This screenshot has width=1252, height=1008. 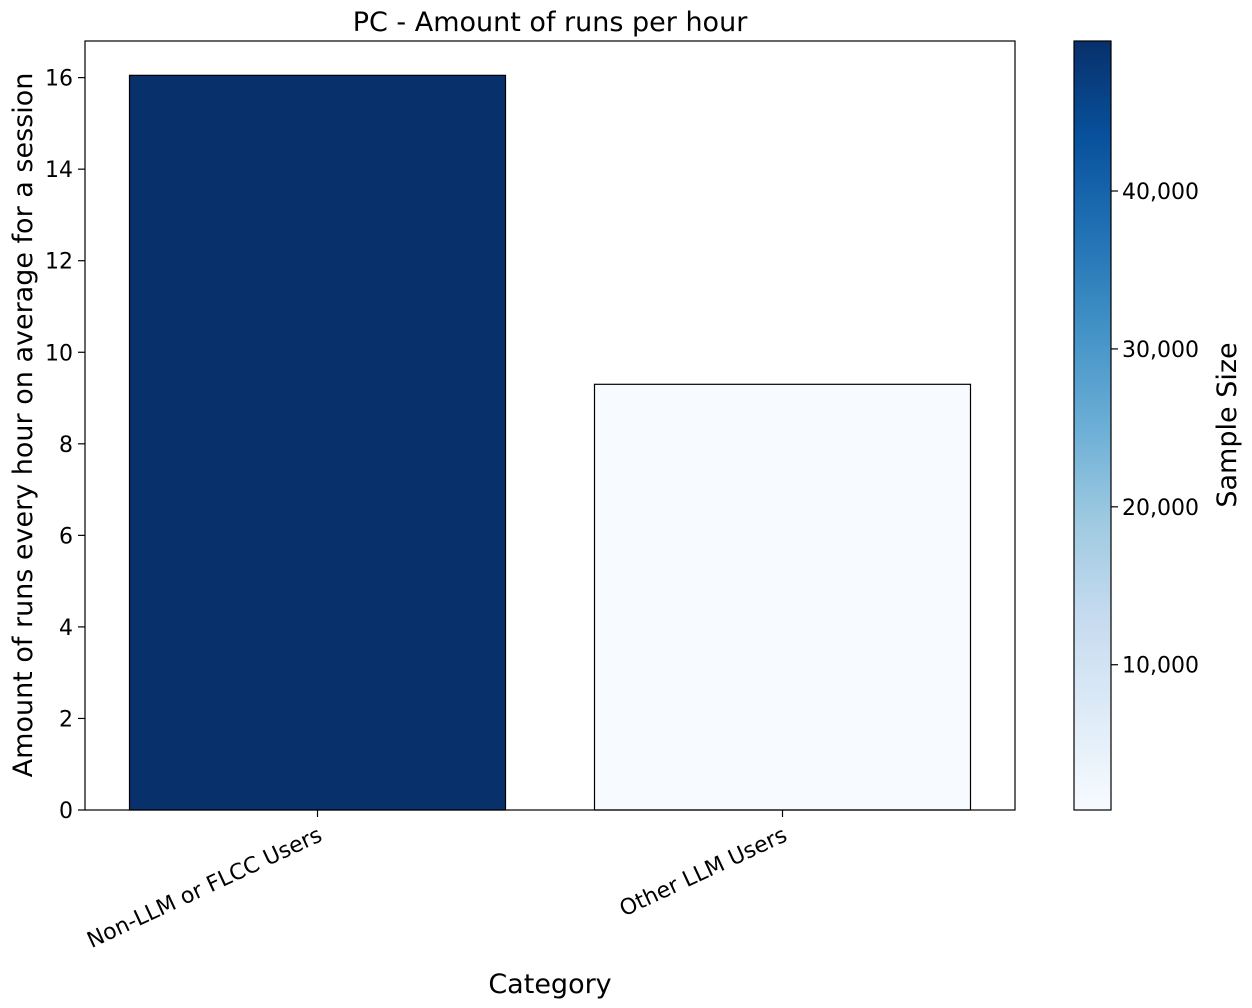 What do you see at coordinates (66, 719) in the screenshot?
I see `y-tick-label: 2` at bounding box center [66, 719].